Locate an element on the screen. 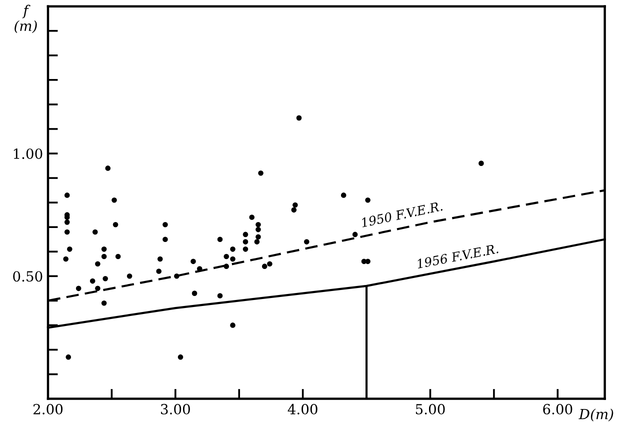  x-tick-label: 2.00 is located at coordinates (48, 409).